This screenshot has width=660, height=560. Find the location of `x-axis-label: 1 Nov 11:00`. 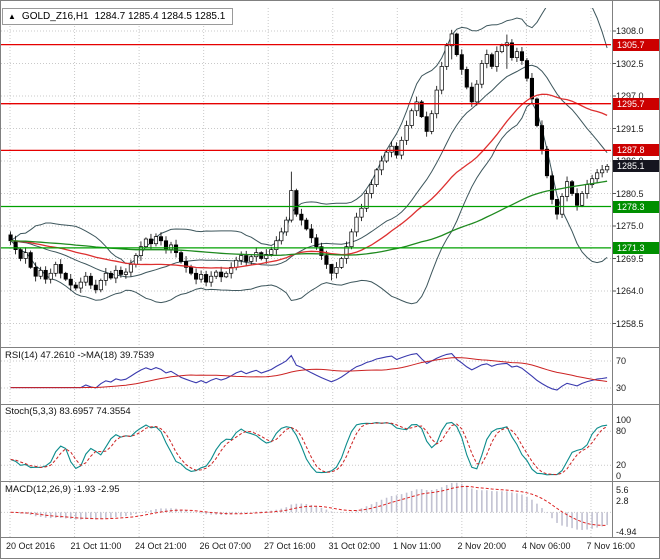

x-axis-label: 1 Nov 11:00 is located at coordinates (417, 546).